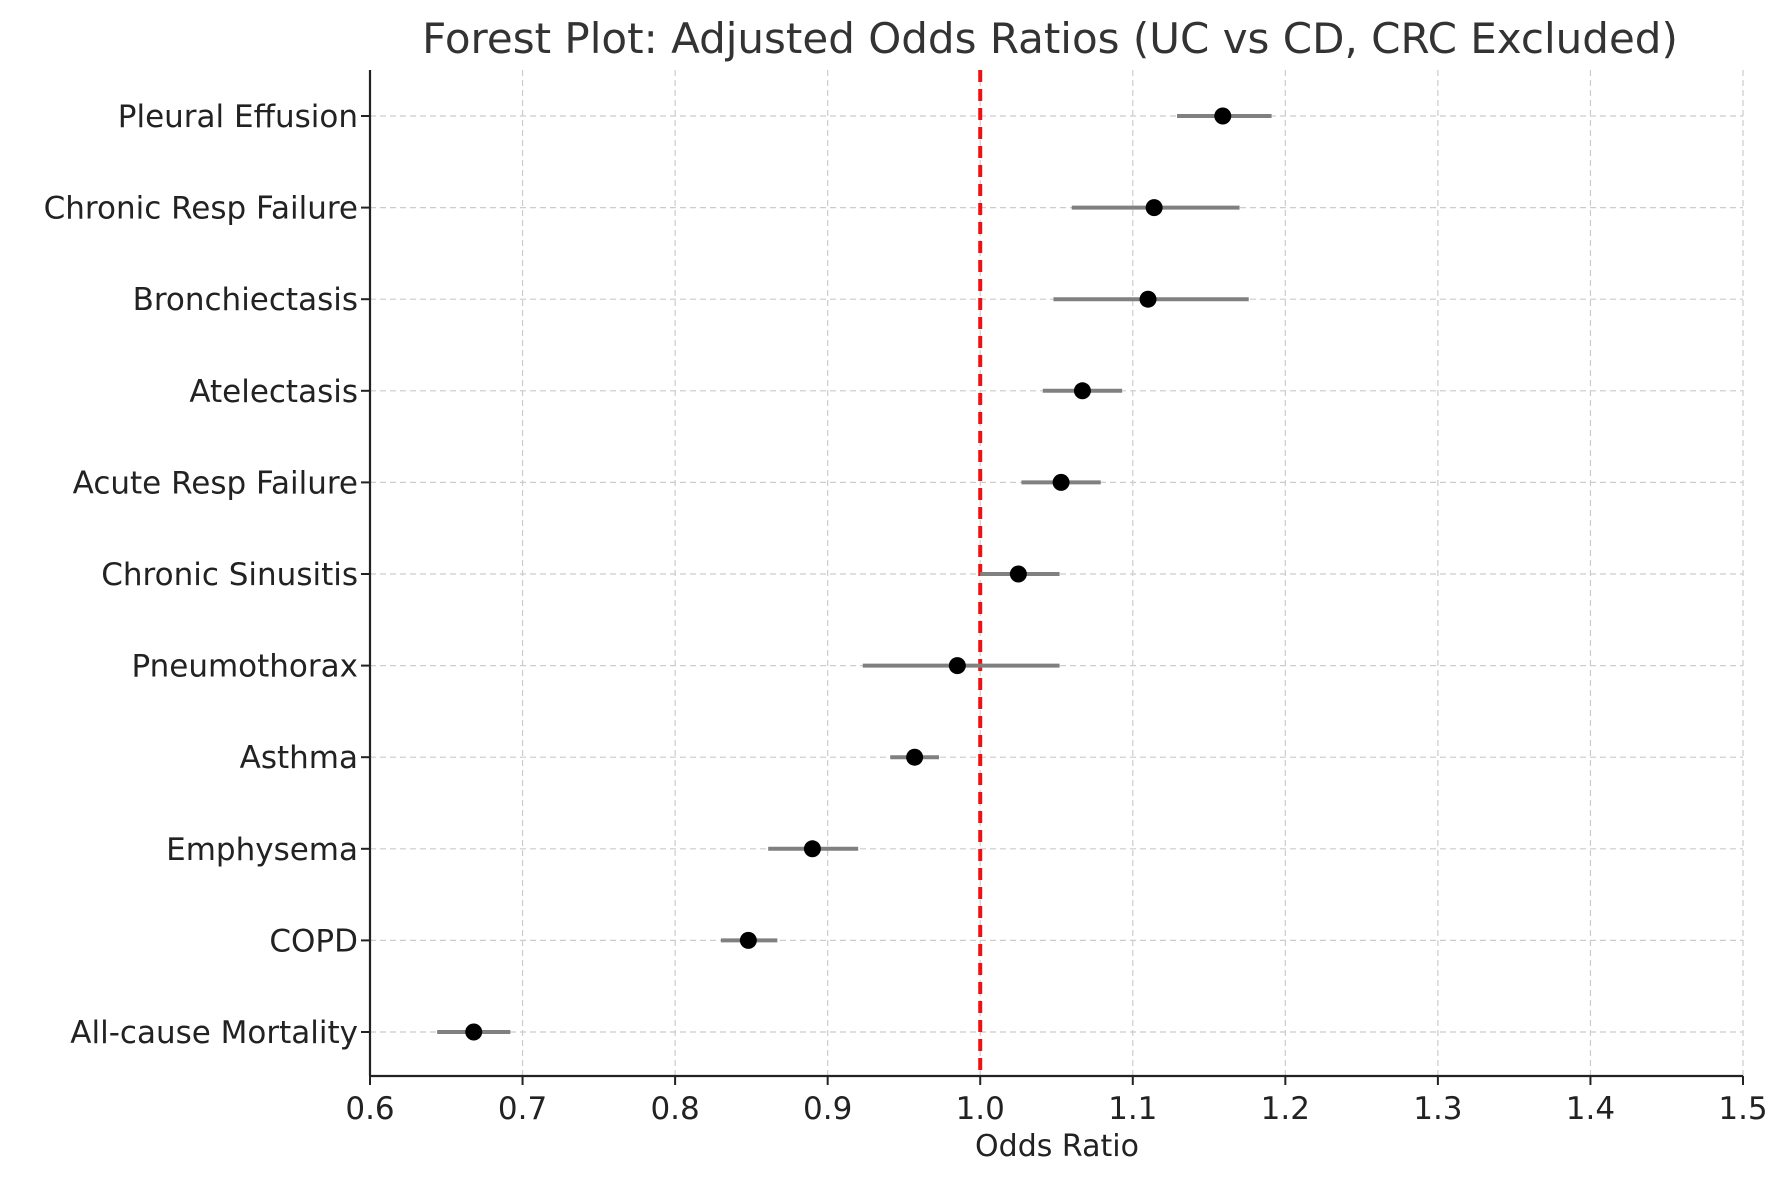  What do you see at coordinates (238, 117) in the screenshot?
I see `y-tick-label: Pleural Effusion` at bounding box center [238, 117].